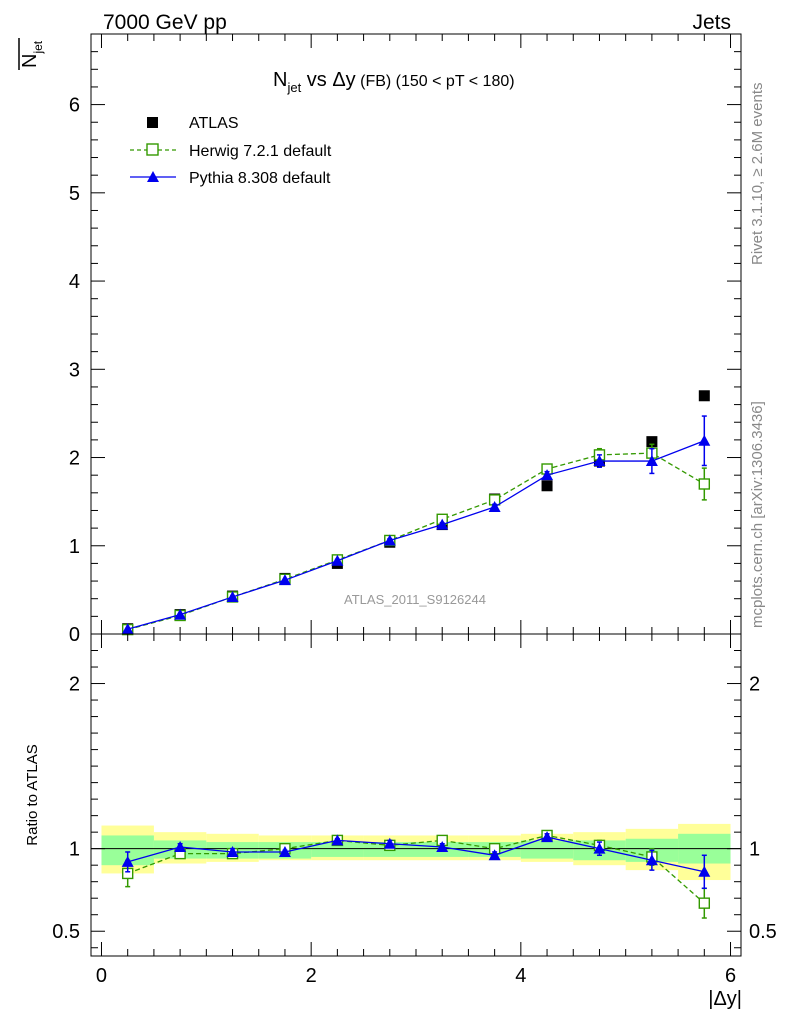 This screenshot has width=786, height=1024. Describe the element at coordinates (757, 174) in the screenshot. I see `rivet-label: Rivet 3.1.10, ≥ 2.6M events` at that location.